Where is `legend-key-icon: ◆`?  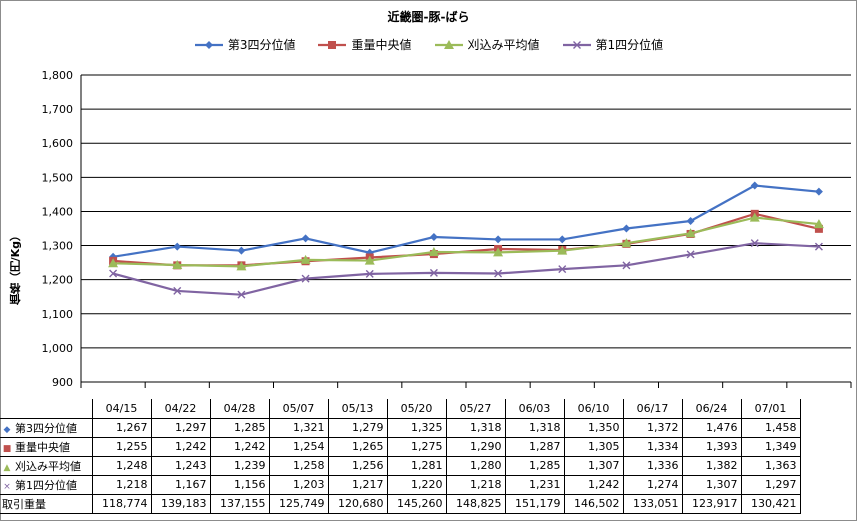 legend-key-icon: ◆ is located at coordinates (7, 429).